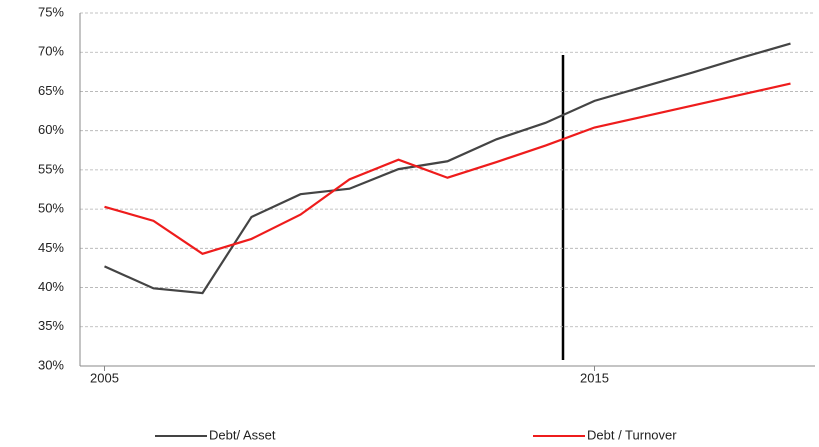 The width and height of the screenshot is (819, 447). What do you see at coordinates (51, 325) in the screenshot?
I see `y-tick-label: 35%` at bounding box center [51, 325].